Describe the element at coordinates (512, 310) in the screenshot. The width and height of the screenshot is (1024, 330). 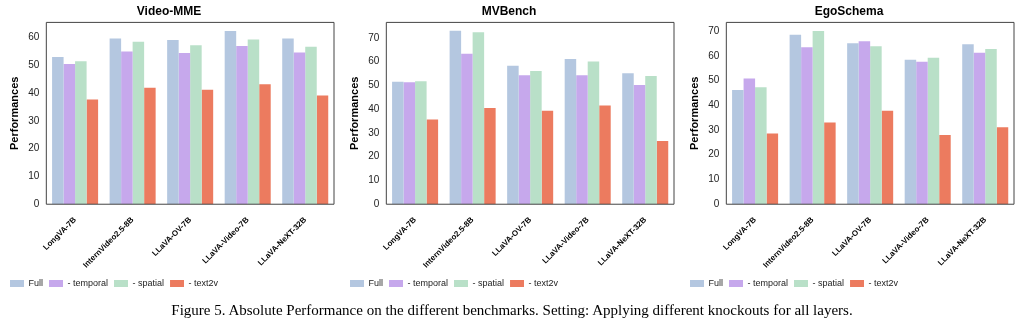
I see `caption: Figure 5. Absolute Performance on the different benchmarks. Setting: Applying different knockouts for all layers.` at that location.